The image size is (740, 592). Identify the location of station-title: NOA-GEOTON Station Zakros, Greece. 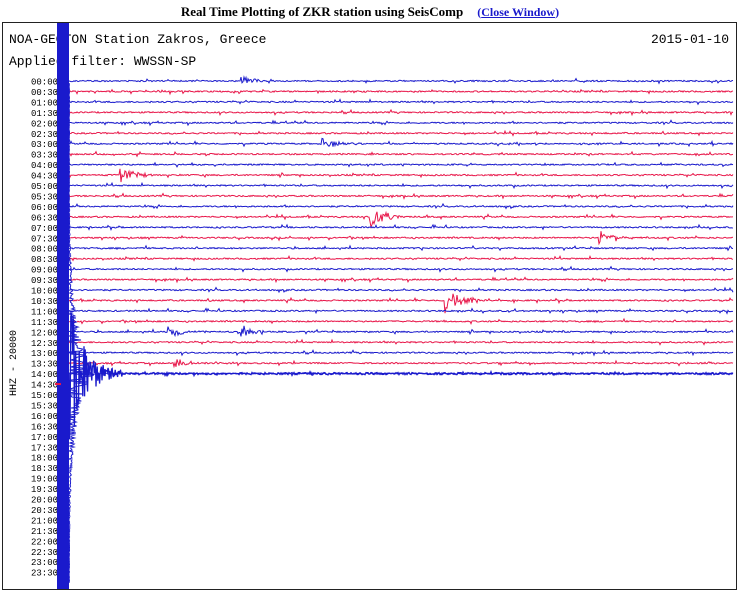
(137, 39).